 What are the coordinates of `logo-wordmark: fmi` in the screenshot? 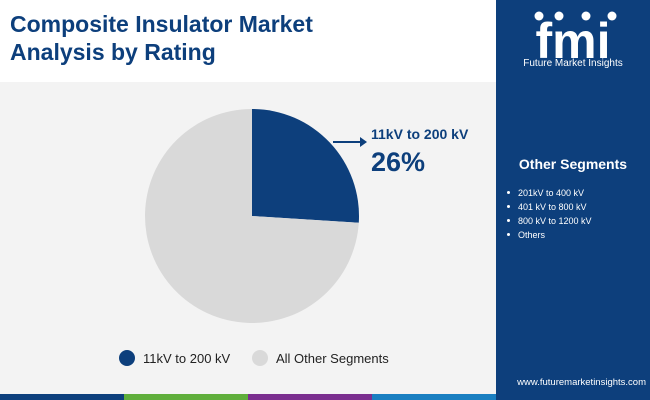 It's located at (573, 41).